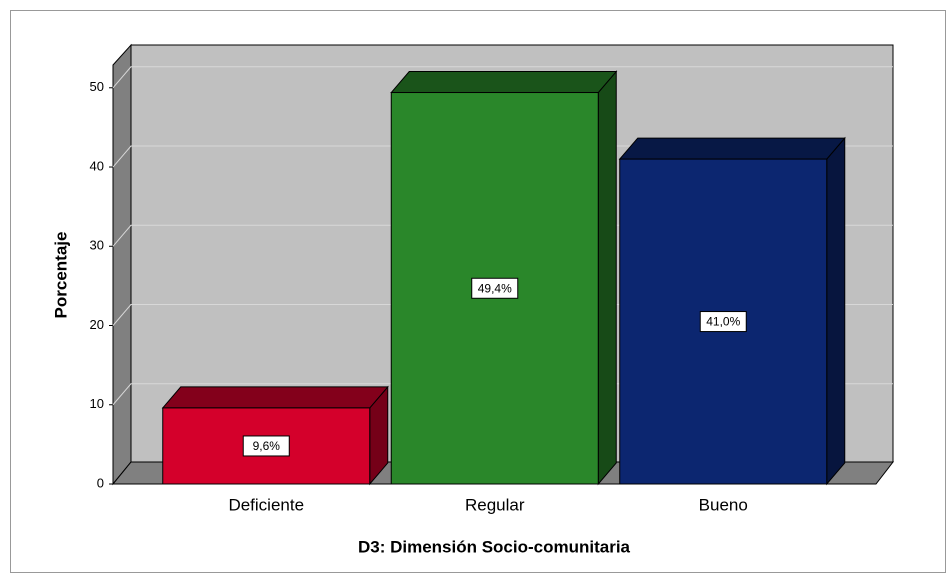 The width and height of the screenshot is (947, 573). Describe the element at coordinates (97, 403) in the screenshot. I see `y-tick-label: 10` at that location.